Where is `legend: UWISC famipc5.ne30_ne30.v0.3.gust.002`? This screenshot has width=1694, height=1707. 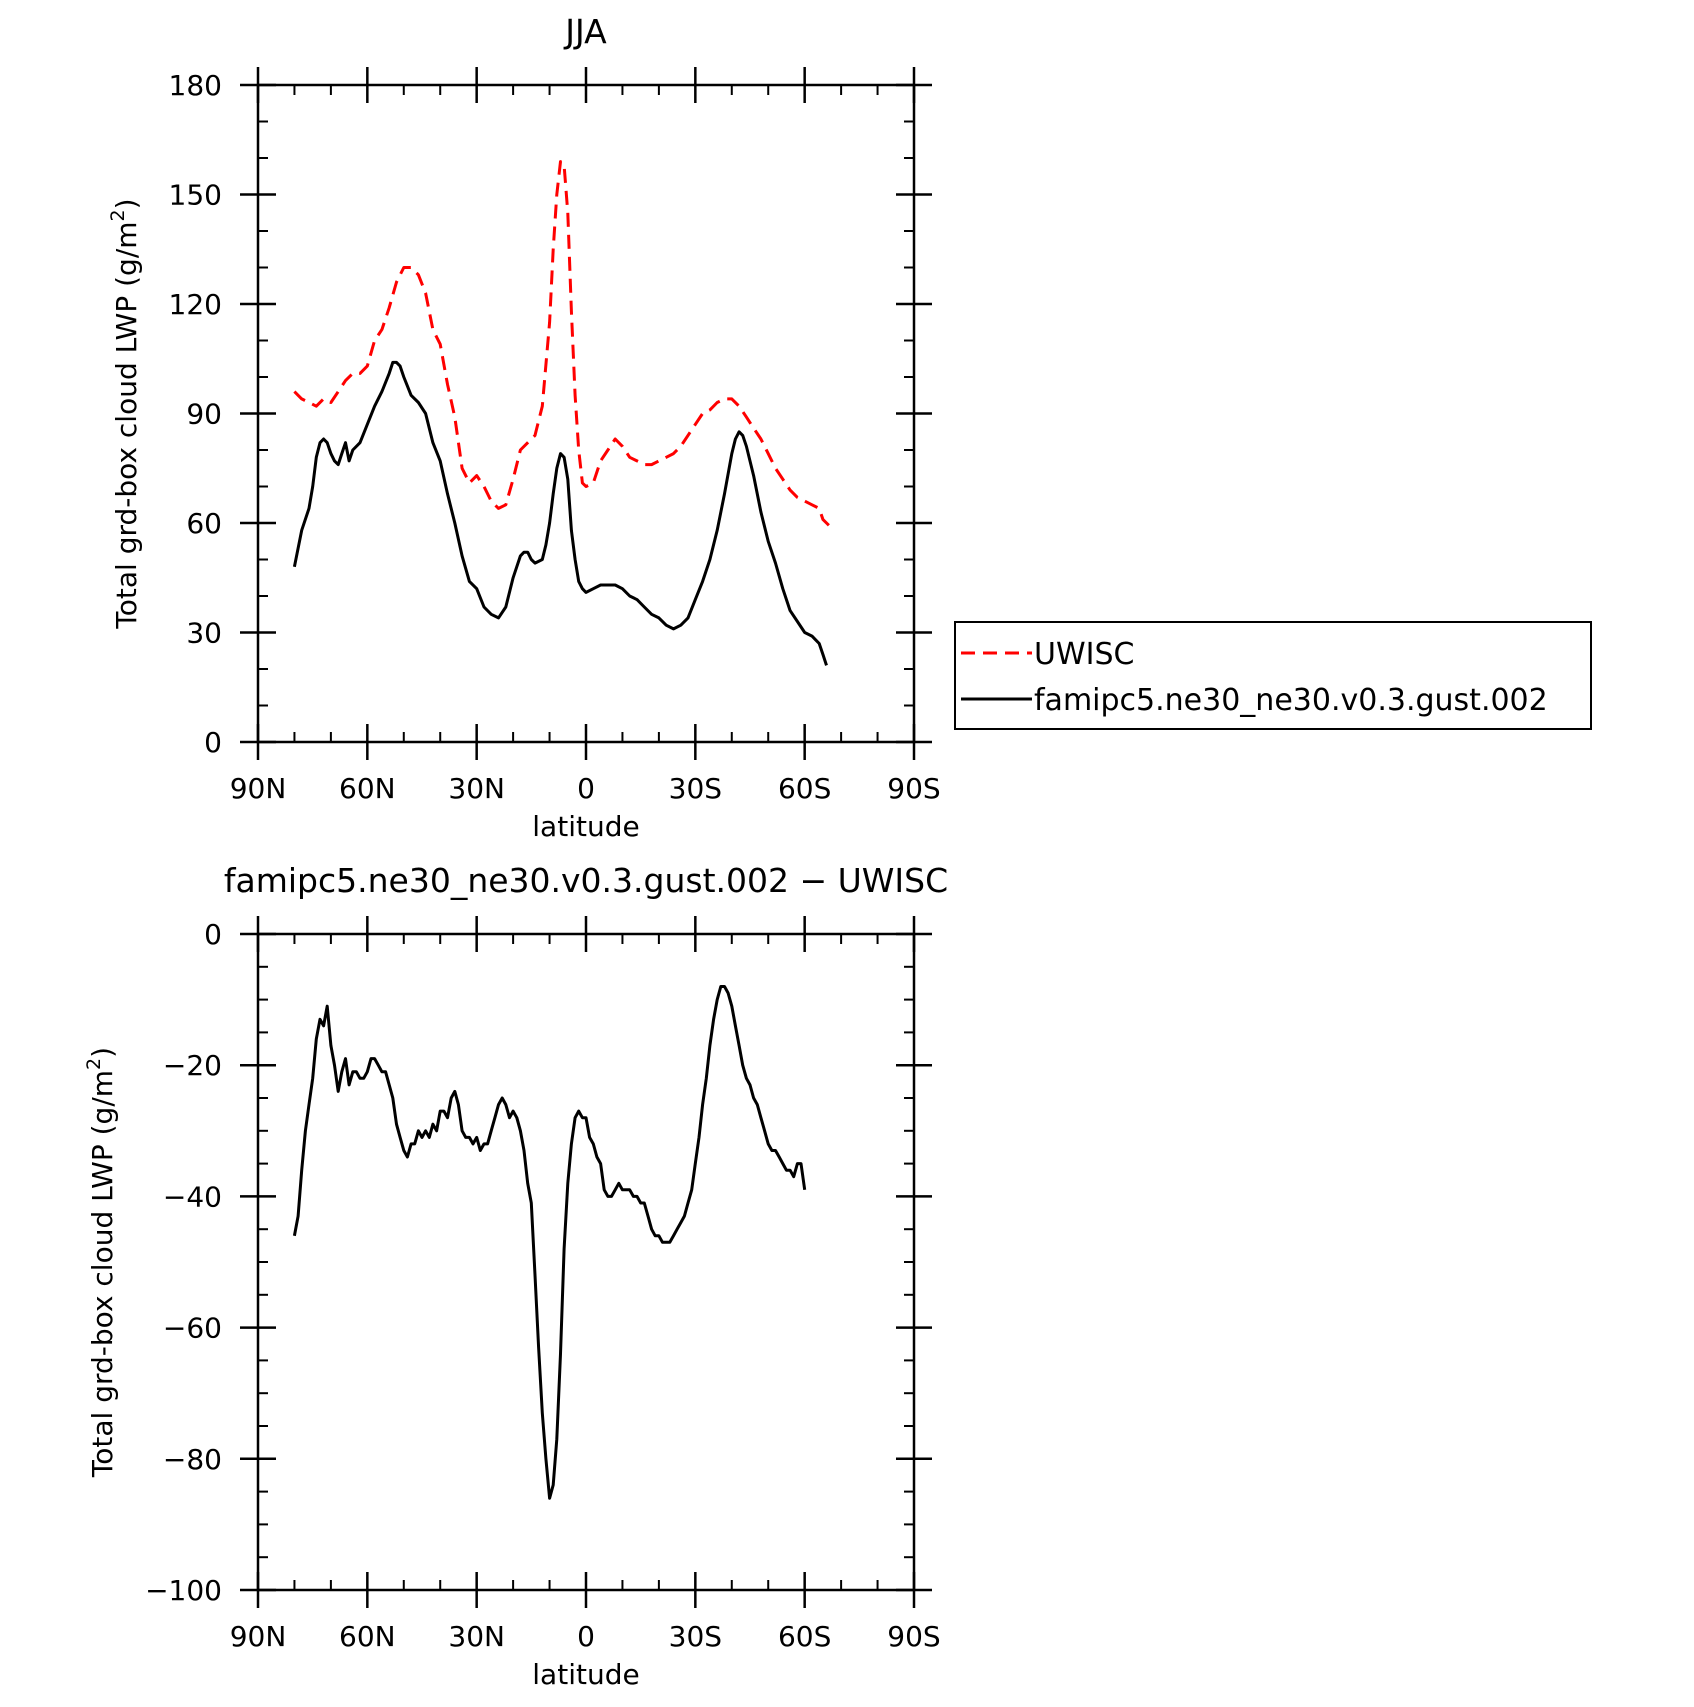
legend: UWISC famipc5.ne30_ne30.v0.3.gust.002 is located at coordinates (1273, 675).